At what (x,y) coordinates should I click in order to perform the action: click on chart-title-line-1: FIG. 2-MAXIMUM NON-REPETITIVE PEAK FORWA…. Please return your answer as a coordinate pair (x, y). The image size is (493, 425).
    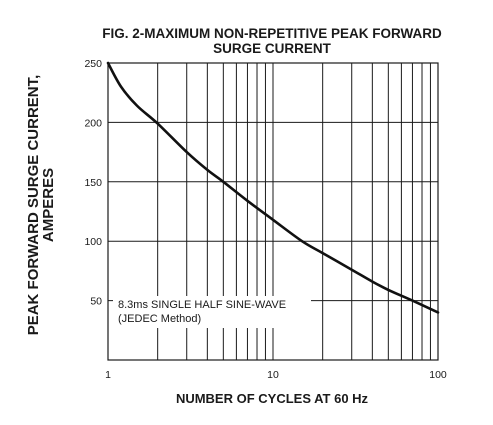
    Looking at the image, I should click on (272, 33).